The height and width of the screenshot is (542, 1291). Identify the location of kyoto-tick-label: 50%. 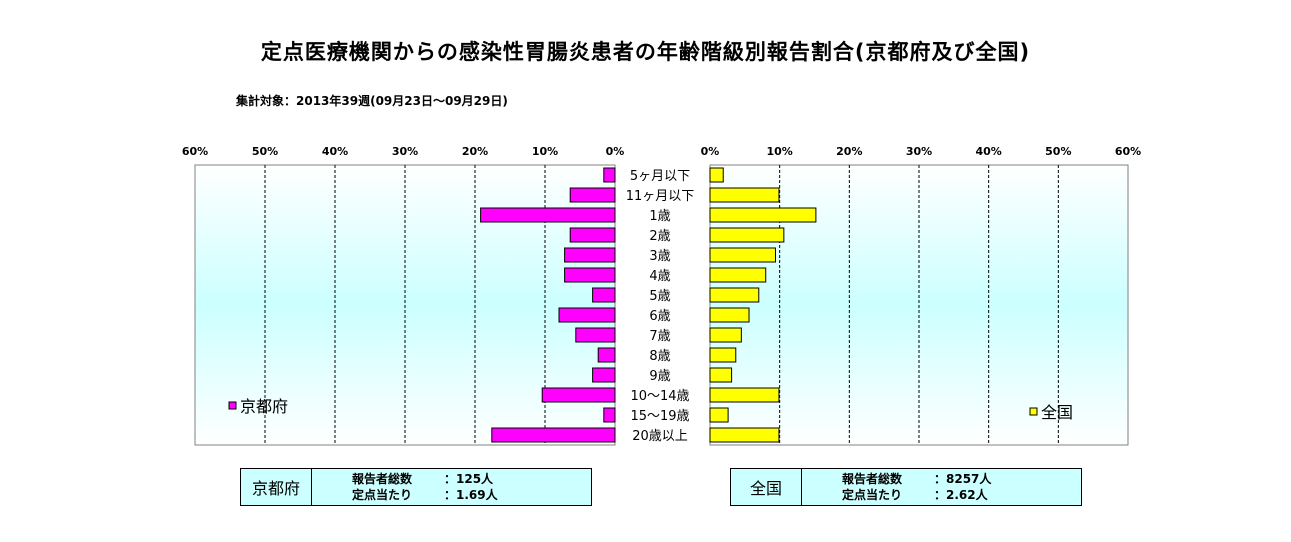
(265, 151).